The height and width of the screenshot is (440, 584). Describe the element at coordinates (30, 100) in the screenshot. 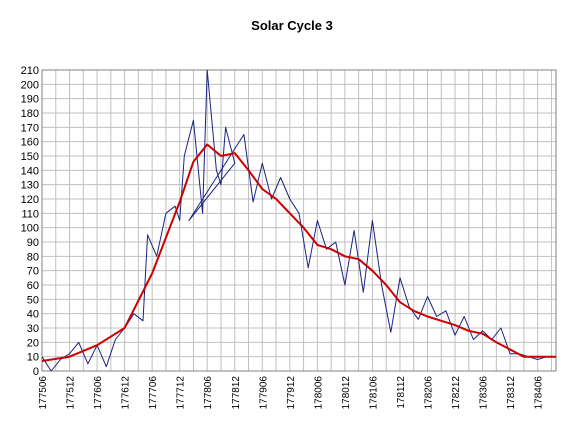

I see `y-tick-label: 190` at that location.